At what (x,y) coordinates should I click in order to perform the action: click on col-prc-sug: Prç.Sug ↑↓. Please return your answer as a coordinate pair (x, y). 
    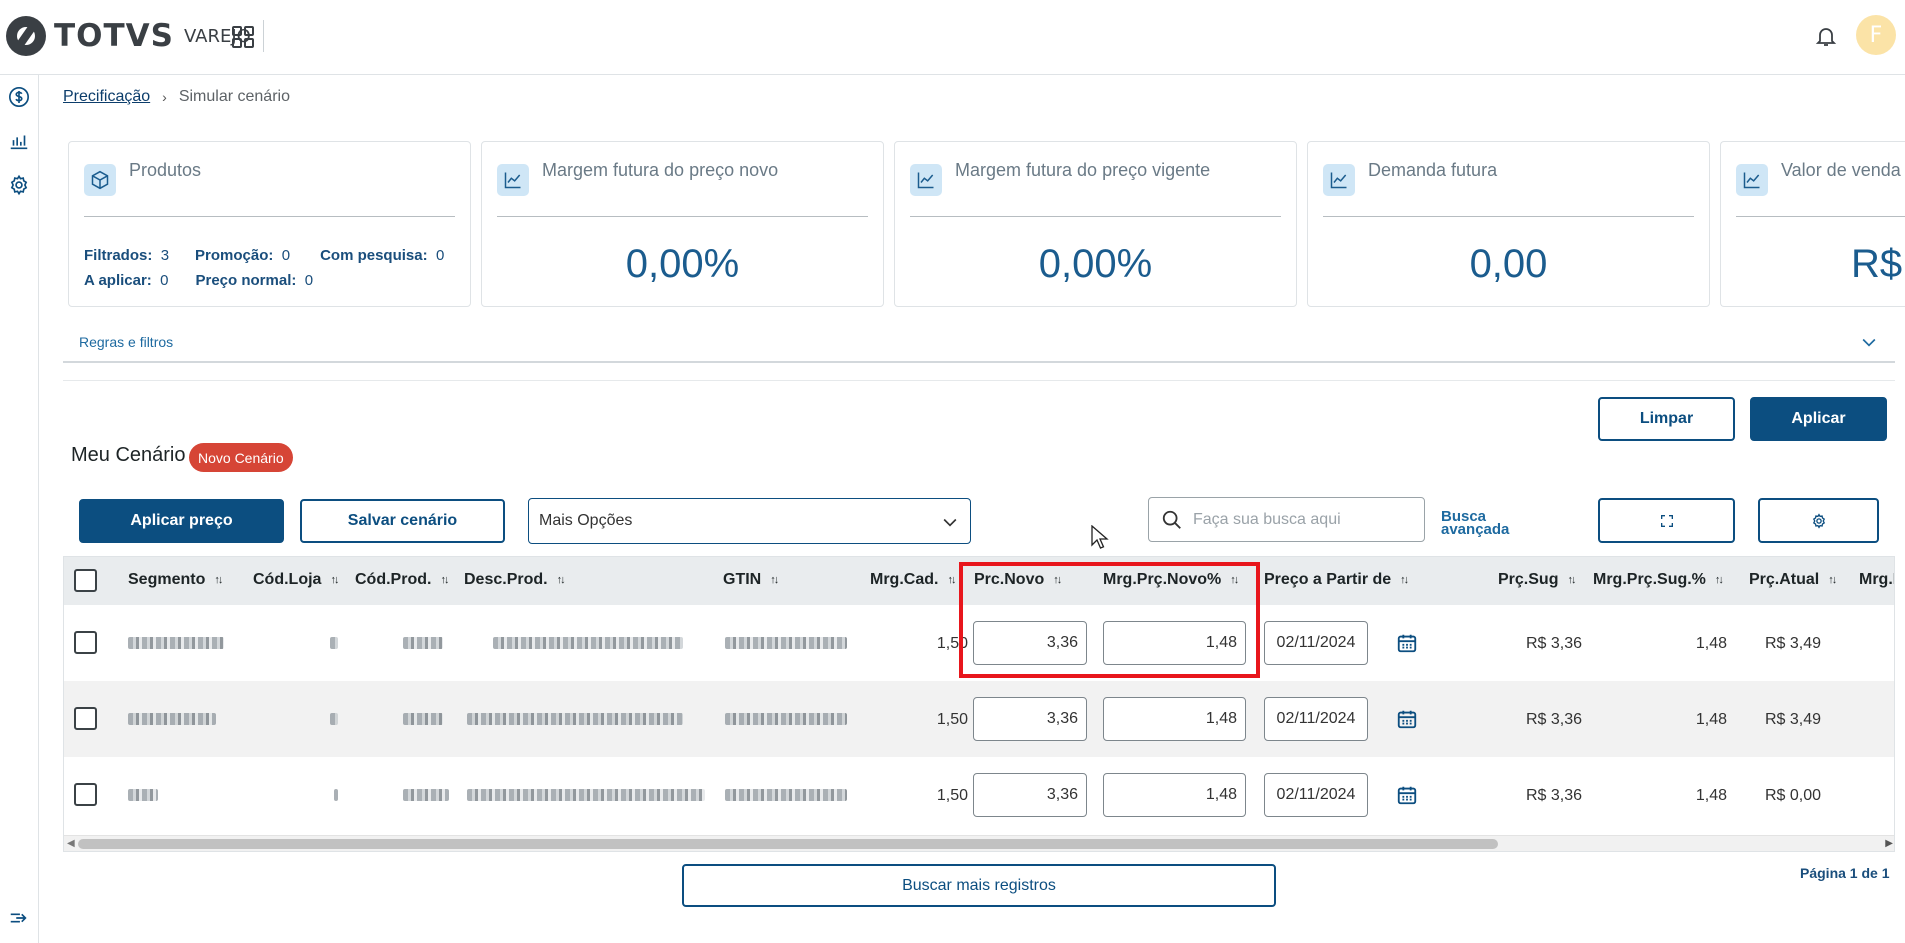
    Looking at the image, I should click on (1537, 580).